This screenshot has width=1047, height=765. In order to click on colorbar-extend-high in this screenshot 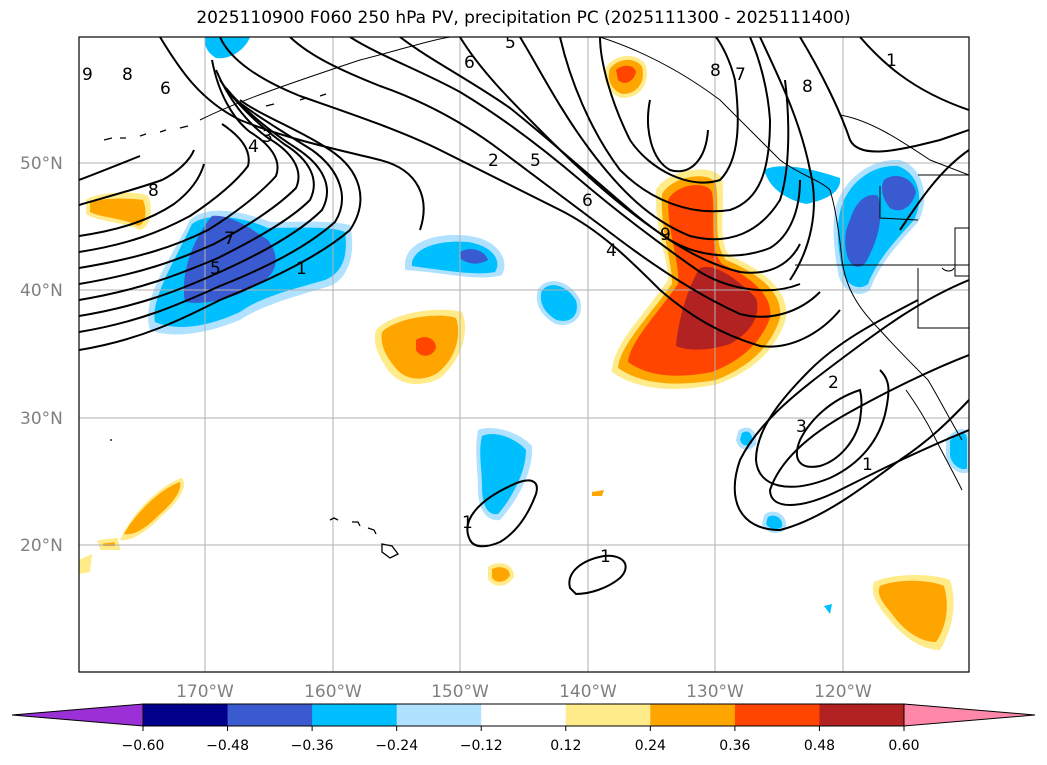, I will do `click(969, 715)`.